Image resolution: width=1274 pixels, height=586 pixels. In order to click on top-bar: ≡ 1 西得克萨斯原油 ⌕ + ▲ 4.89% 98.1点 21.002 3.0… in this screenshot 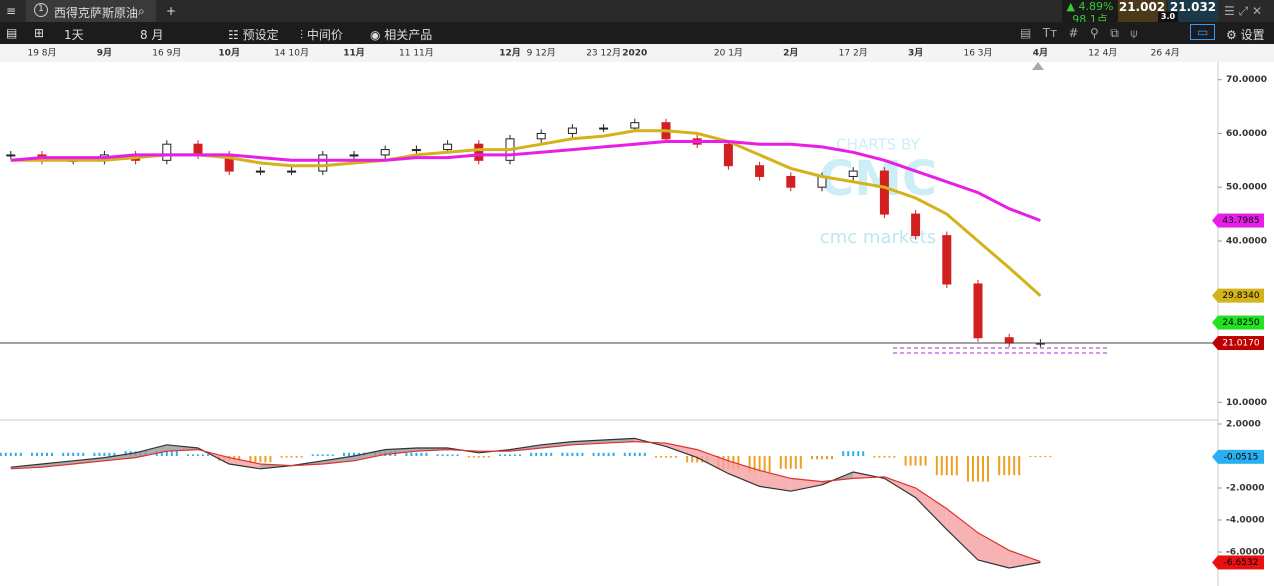, I will do `click(637, 13)`.